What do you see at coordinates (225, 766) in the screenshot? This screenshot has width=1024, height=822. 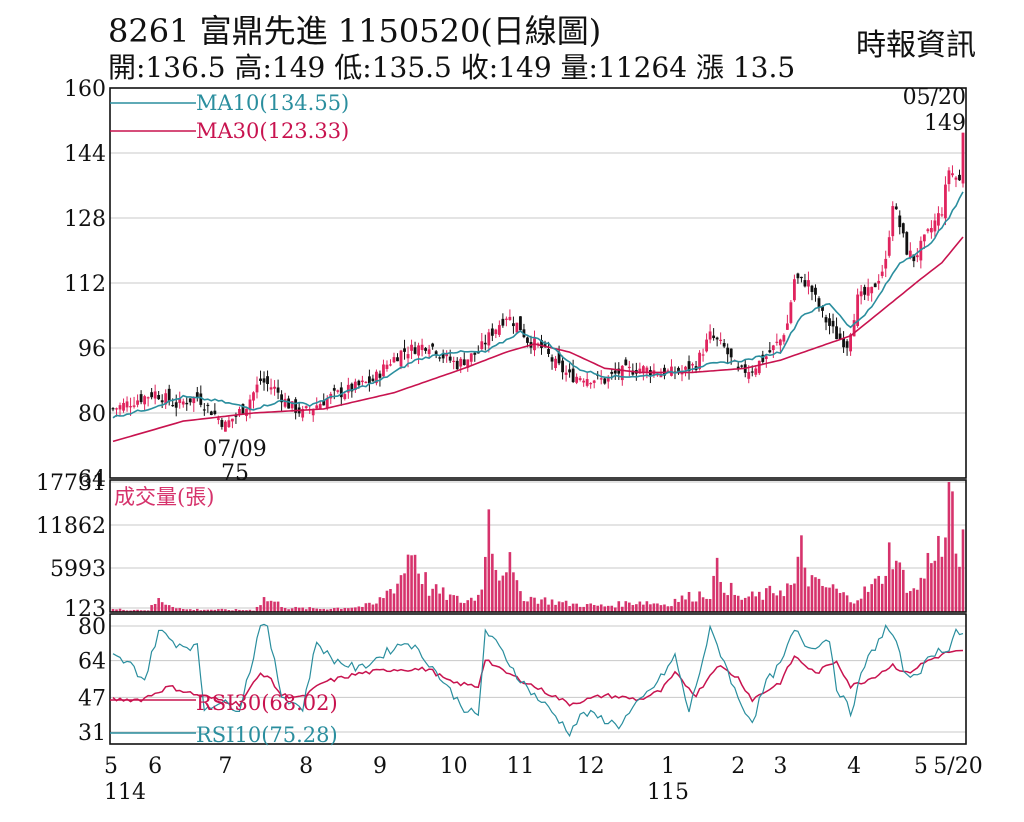 I see `x-tick-label: 7` at bounding box center [225, 766].